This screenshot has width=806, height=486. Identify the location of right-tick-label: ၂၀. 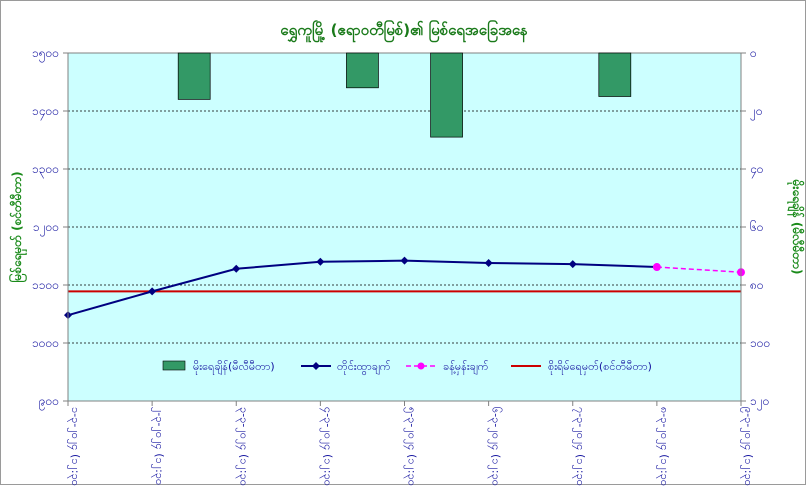
(756, 112).